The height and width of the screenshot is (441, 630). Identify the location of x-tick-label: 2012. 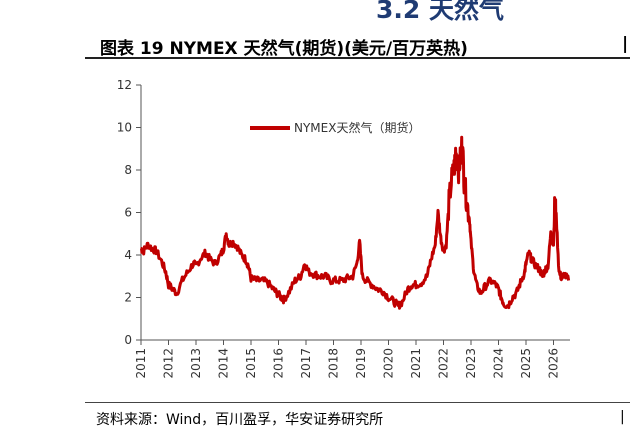
(169, 363).